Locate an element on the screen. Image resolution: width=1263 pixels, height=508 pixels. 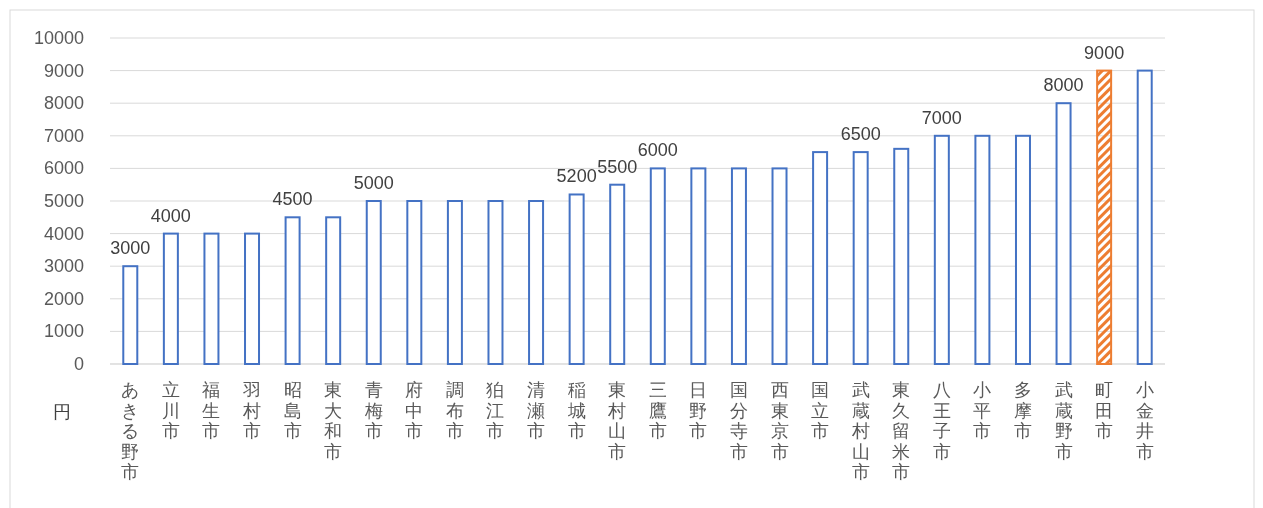
x-tick-label: 昭島市 is located at coordinates (292, 410).